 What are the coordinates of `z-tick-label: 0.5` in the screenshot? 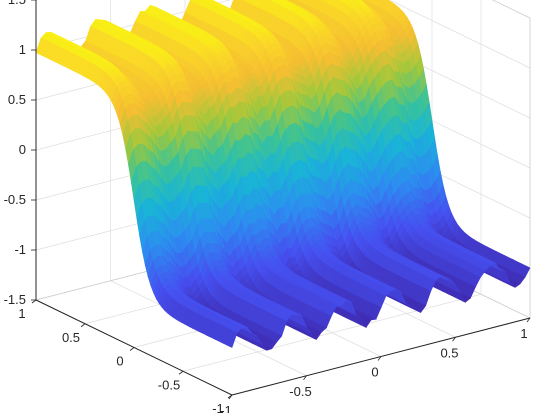 It's located at (17, 99).